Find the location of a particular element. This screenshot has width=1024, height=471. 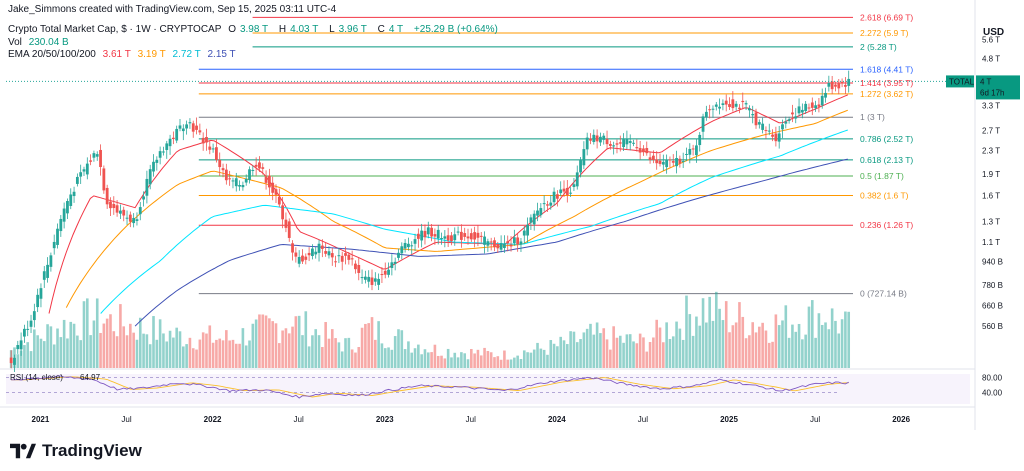

volume-label: Vol is located at coordinates (15, 42).